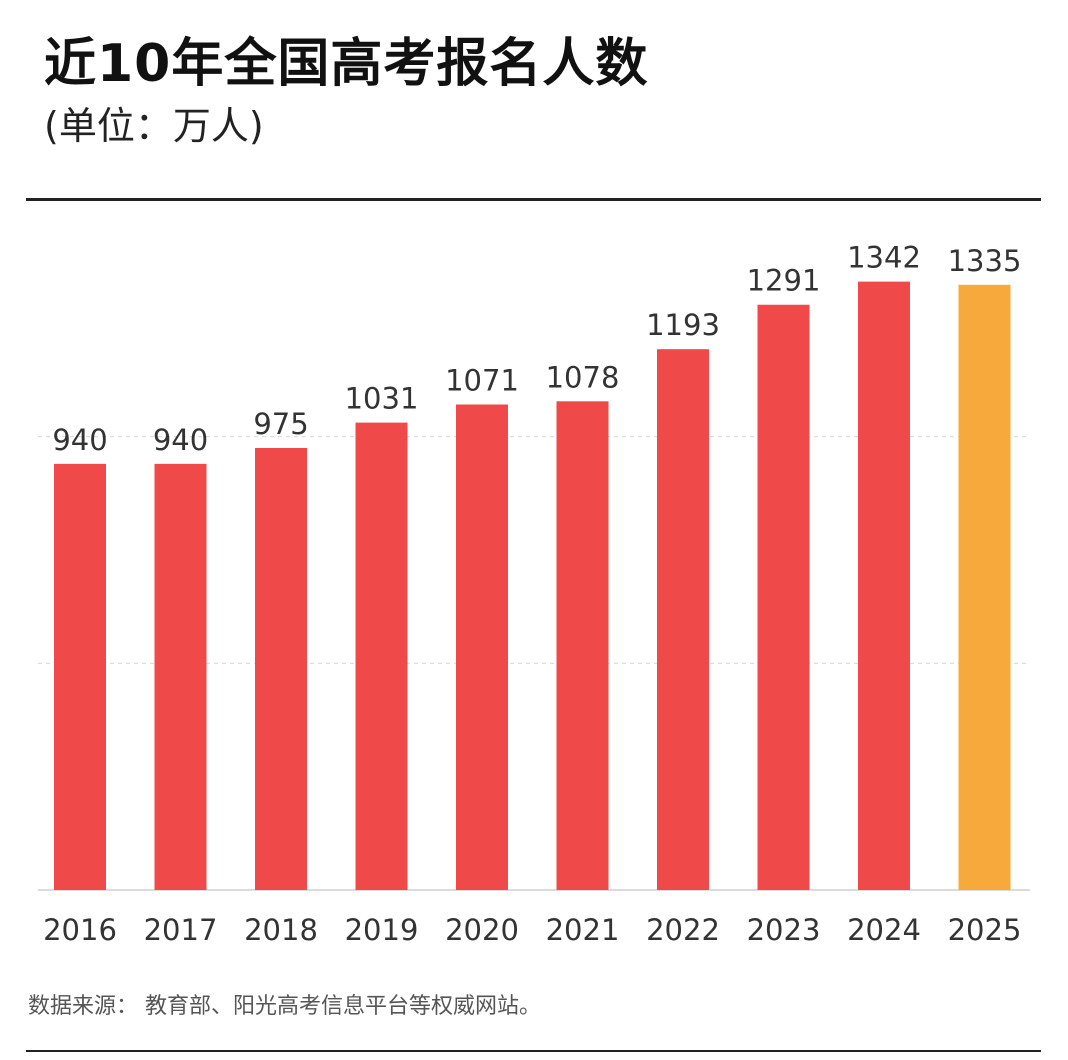 The height and width of the screenshot is (1060, 1068). Describe the element at coordinates (884, 585) in the screenshot. I see `bar-2024` at that location.